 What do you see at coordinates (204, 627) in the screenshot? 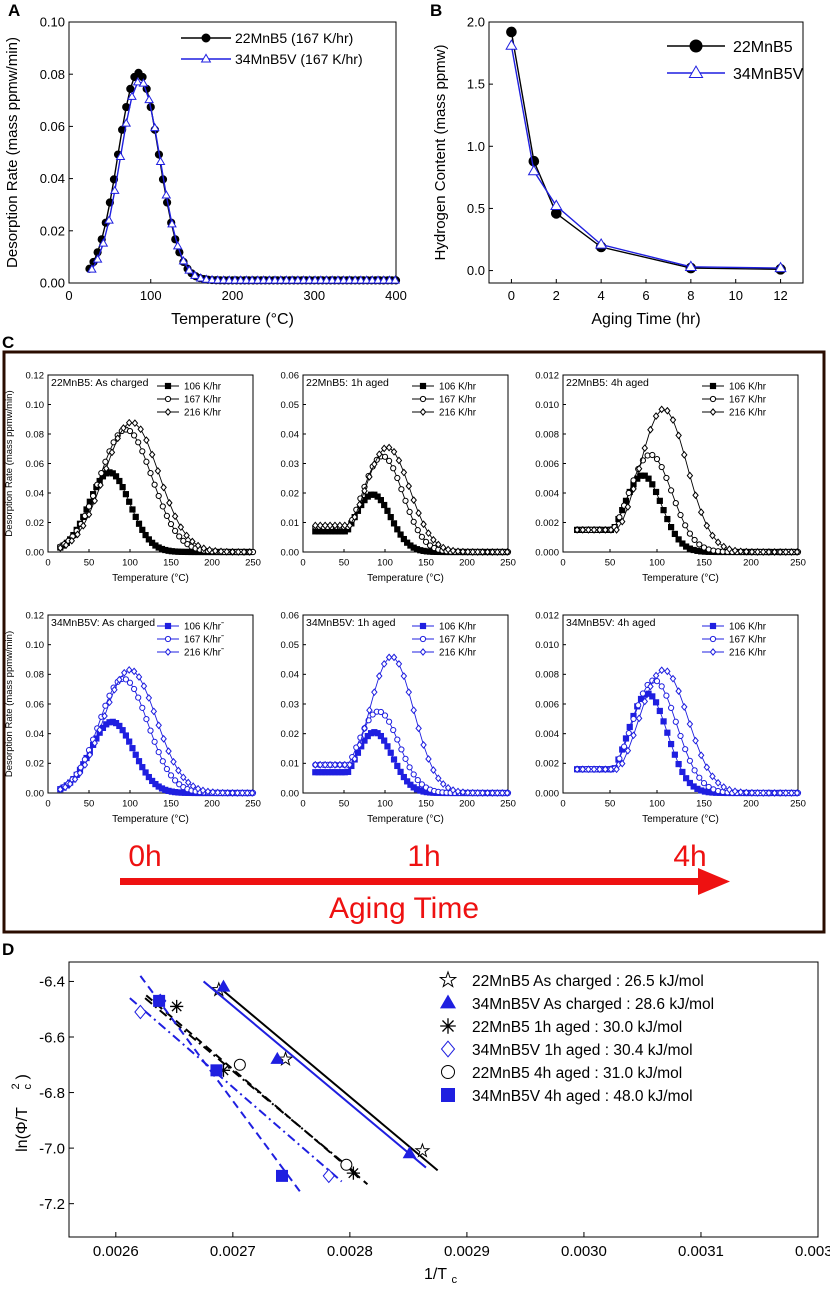
I see `legend-label: 106 K/hrˉ` at bounding box center [204, 627].